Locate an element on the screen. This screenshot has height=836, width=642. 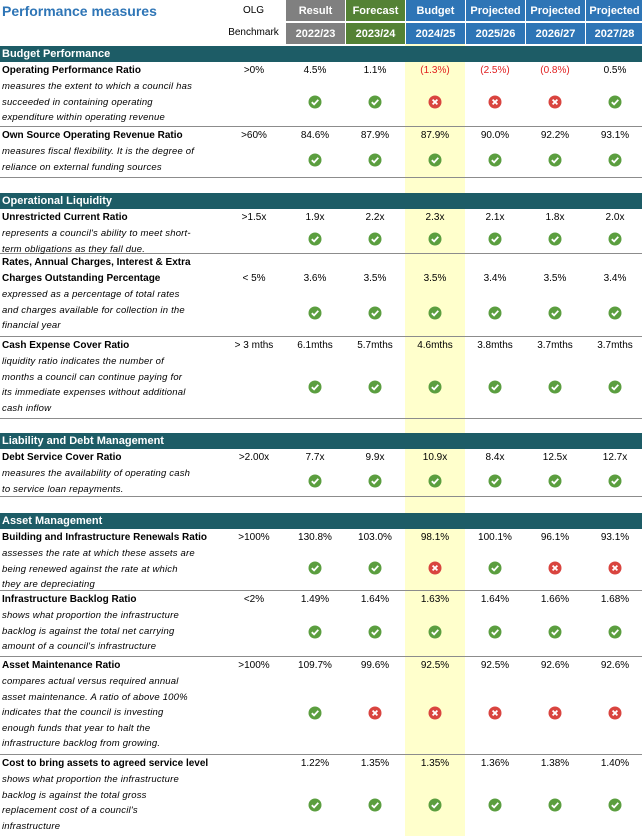
measure-name: Infrastructure Backlog Ratio is located at coordinates (69, 599).